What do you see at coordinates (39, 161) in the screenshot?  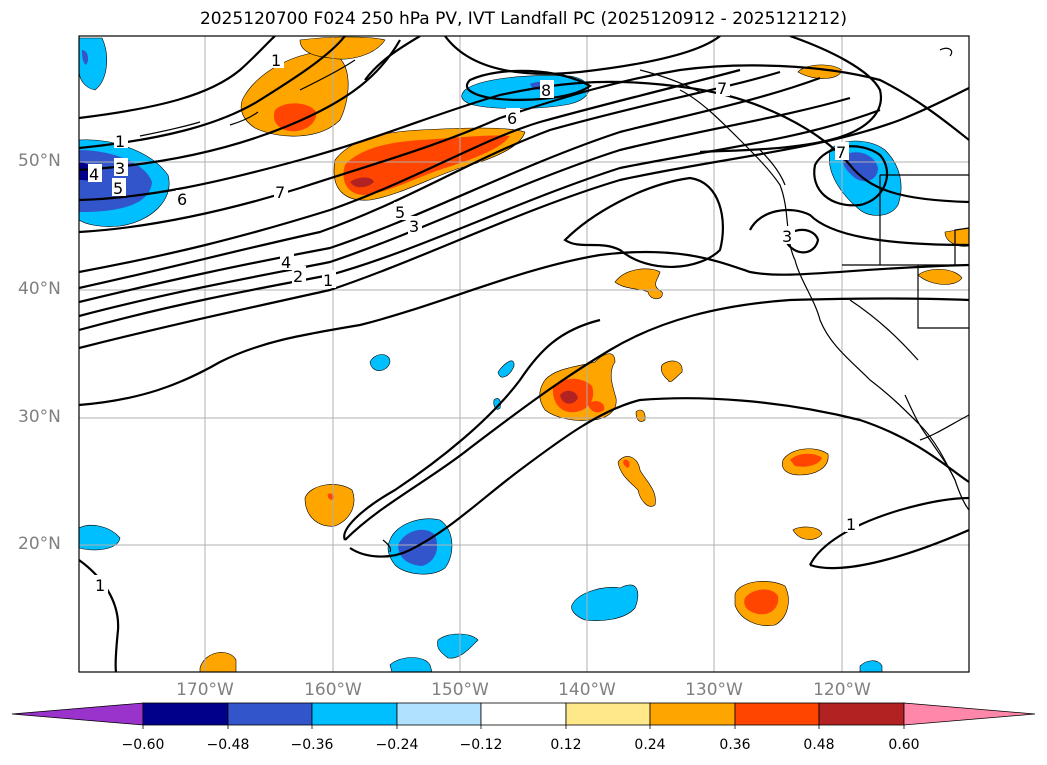 I see `lat-label-50n: 50°N` at bounding box center [39, 161].